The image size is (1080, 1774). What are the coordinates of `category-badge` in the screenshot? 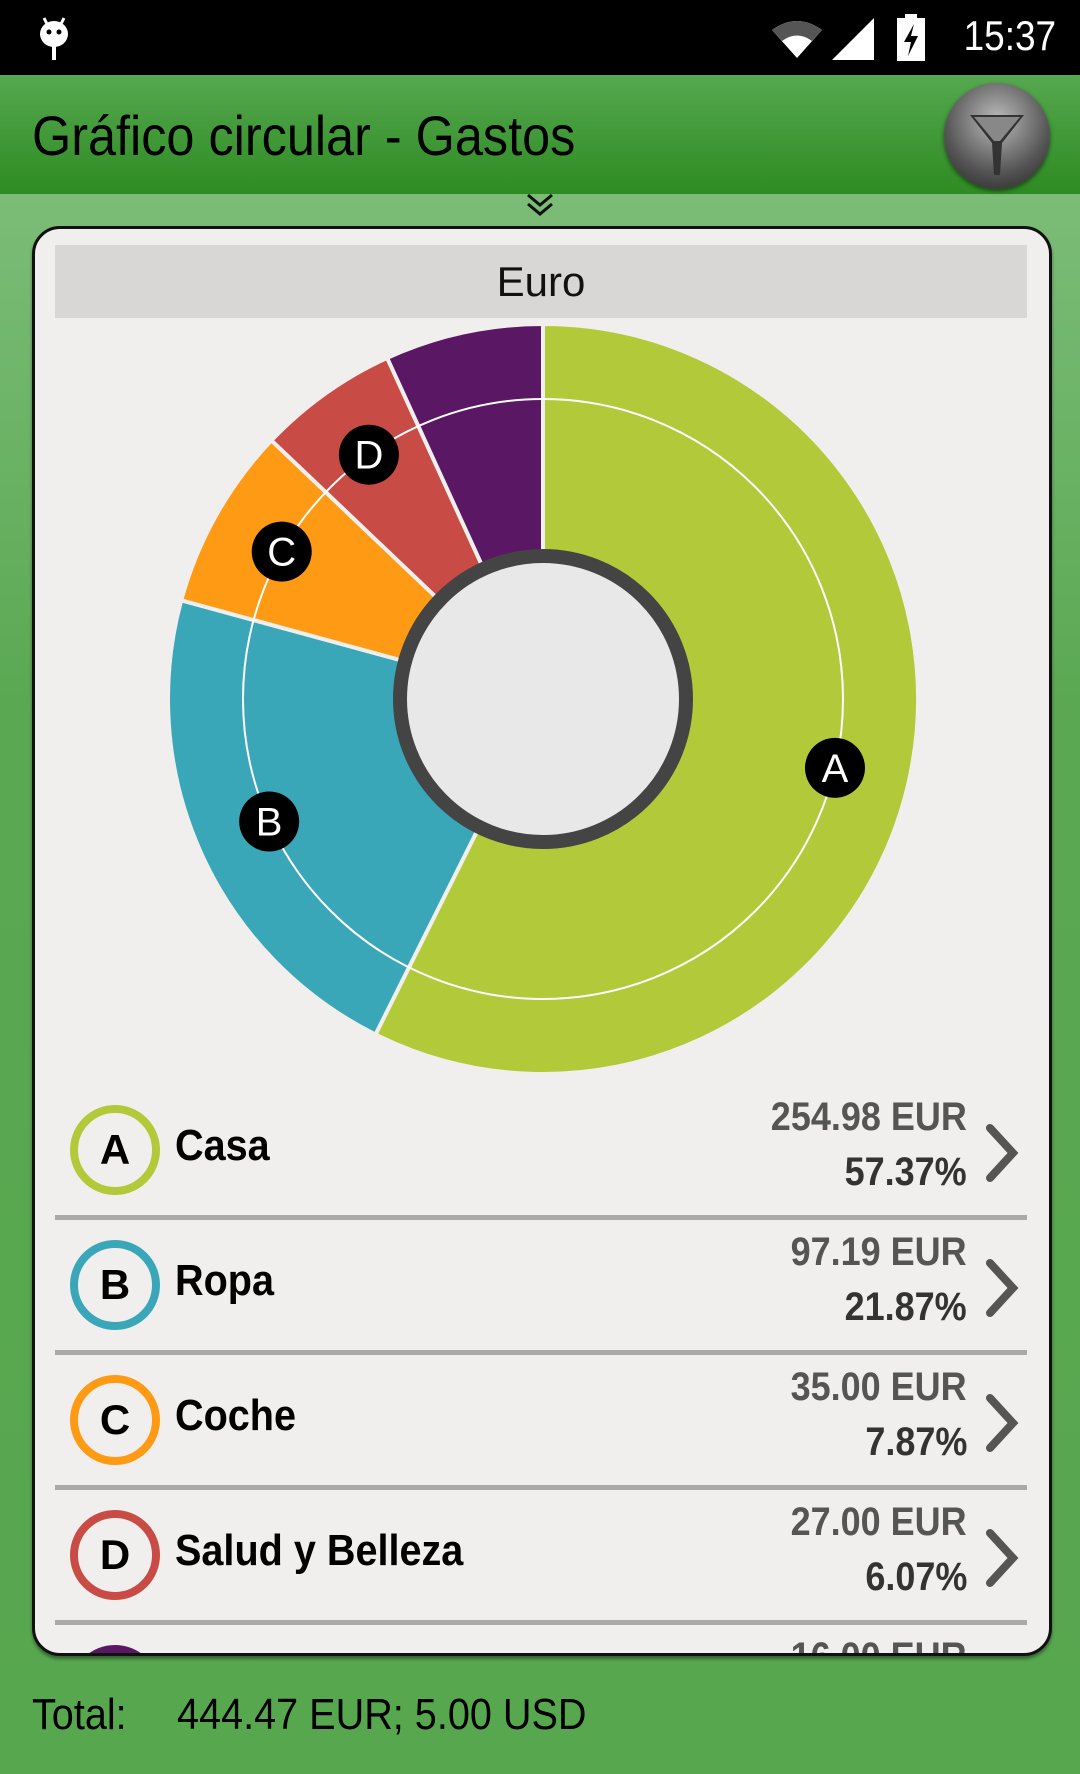 It's located at (115, 1649).